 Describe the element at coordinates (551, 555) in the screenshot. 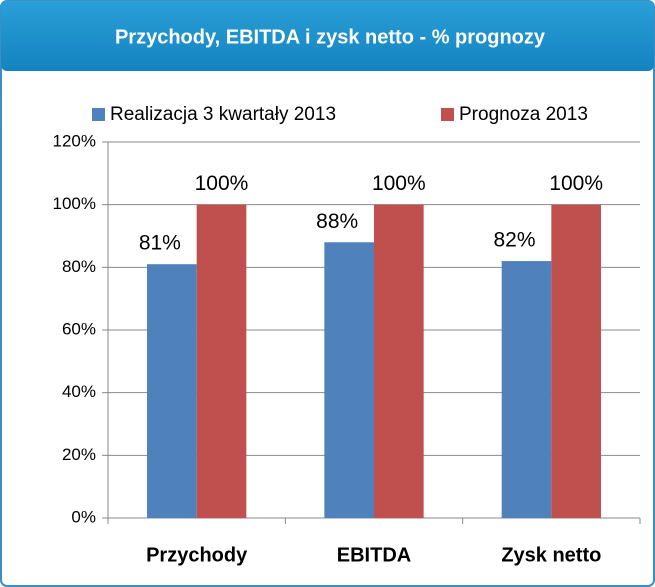

I see `x-tick-label: Zysk netto` at that location.